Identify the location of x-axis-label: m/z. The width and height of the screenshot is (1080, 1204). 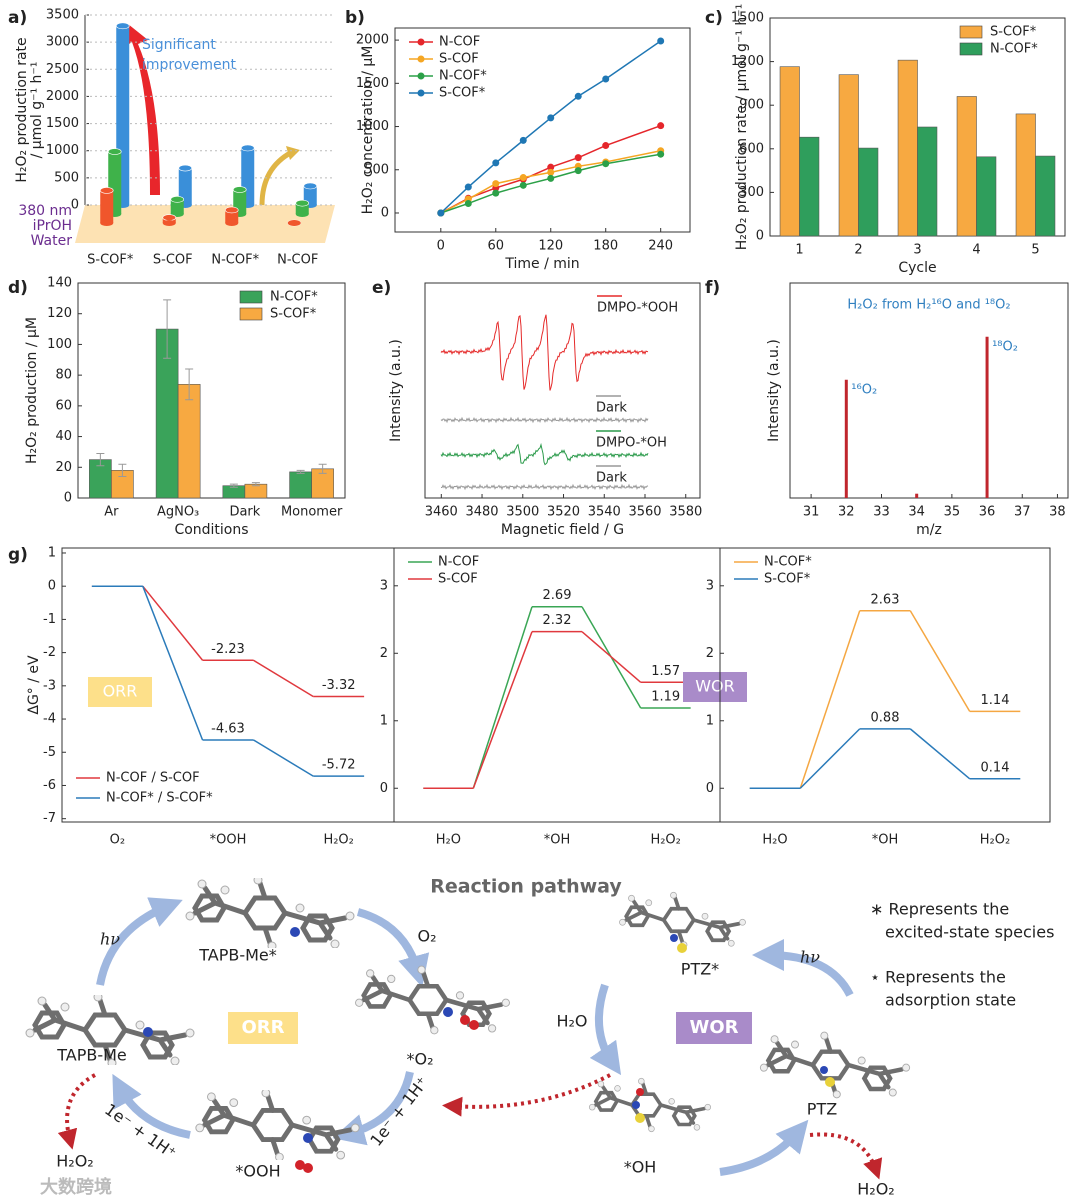
(929, 530).